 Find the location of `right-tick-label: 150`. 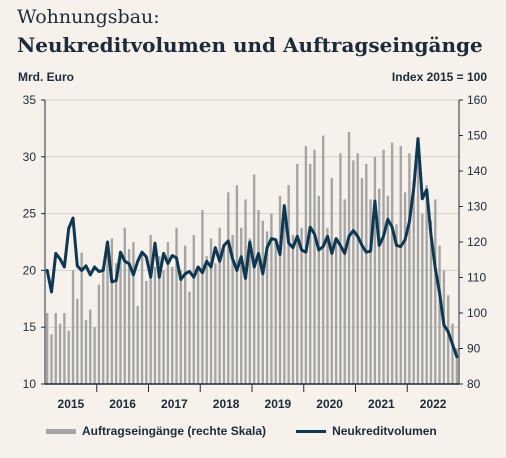

right-tick-label: 150 is located at coordinates (477, 136).